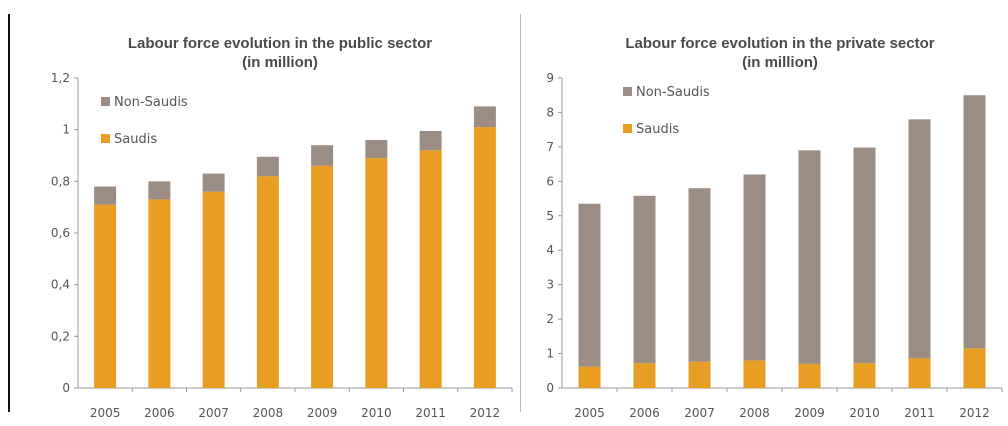 This screenshot has height=426, width=1008. What do you see at coordinates (644, 413) in the screenshot?
I see `private-x-tick-label: 2006` at bounding box center [644, 413].